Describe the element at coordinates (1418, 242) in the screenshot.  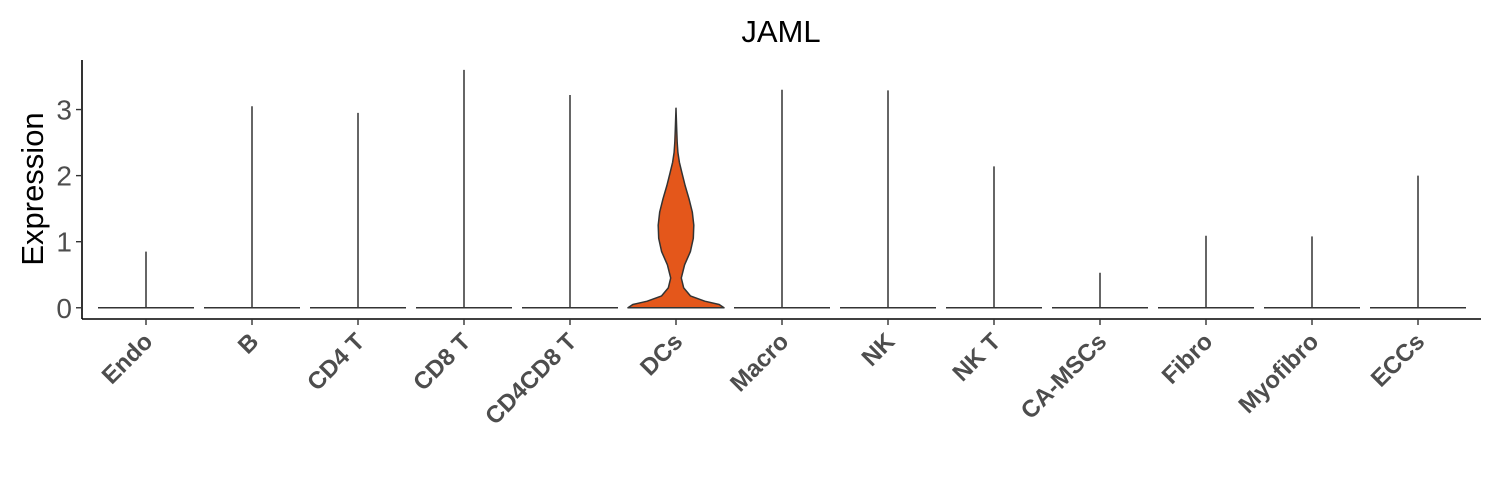
I see `violin-eccs` at that location.